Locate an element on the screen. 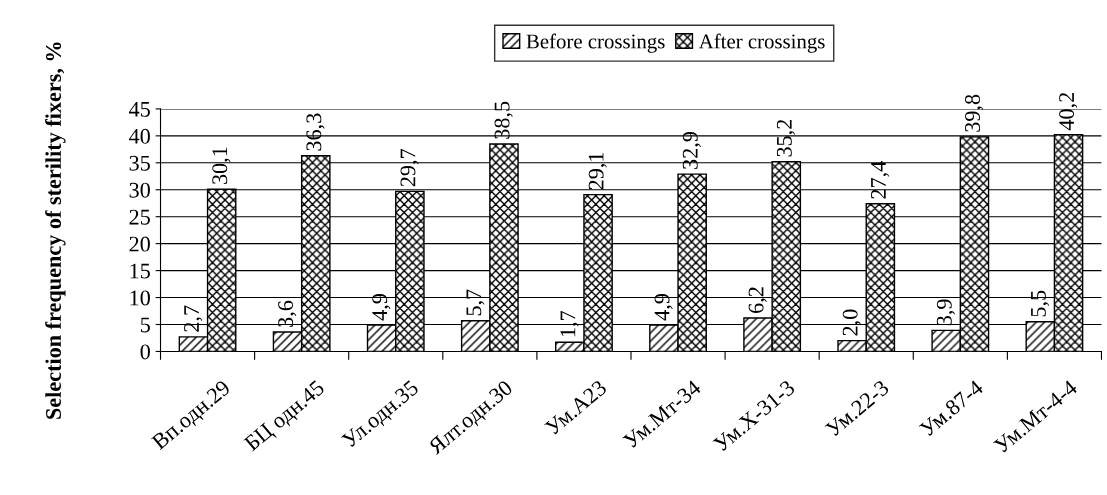  legend-label: Before crossings is located at coordinates (595, 43).